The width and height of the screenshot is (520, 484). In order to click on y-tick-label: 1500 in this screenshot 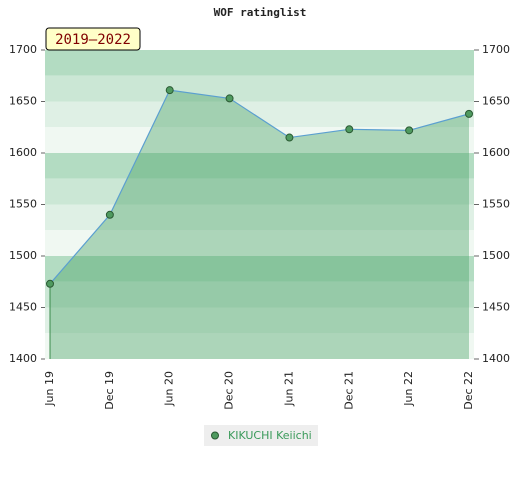, I will do `click(23, 255)`.